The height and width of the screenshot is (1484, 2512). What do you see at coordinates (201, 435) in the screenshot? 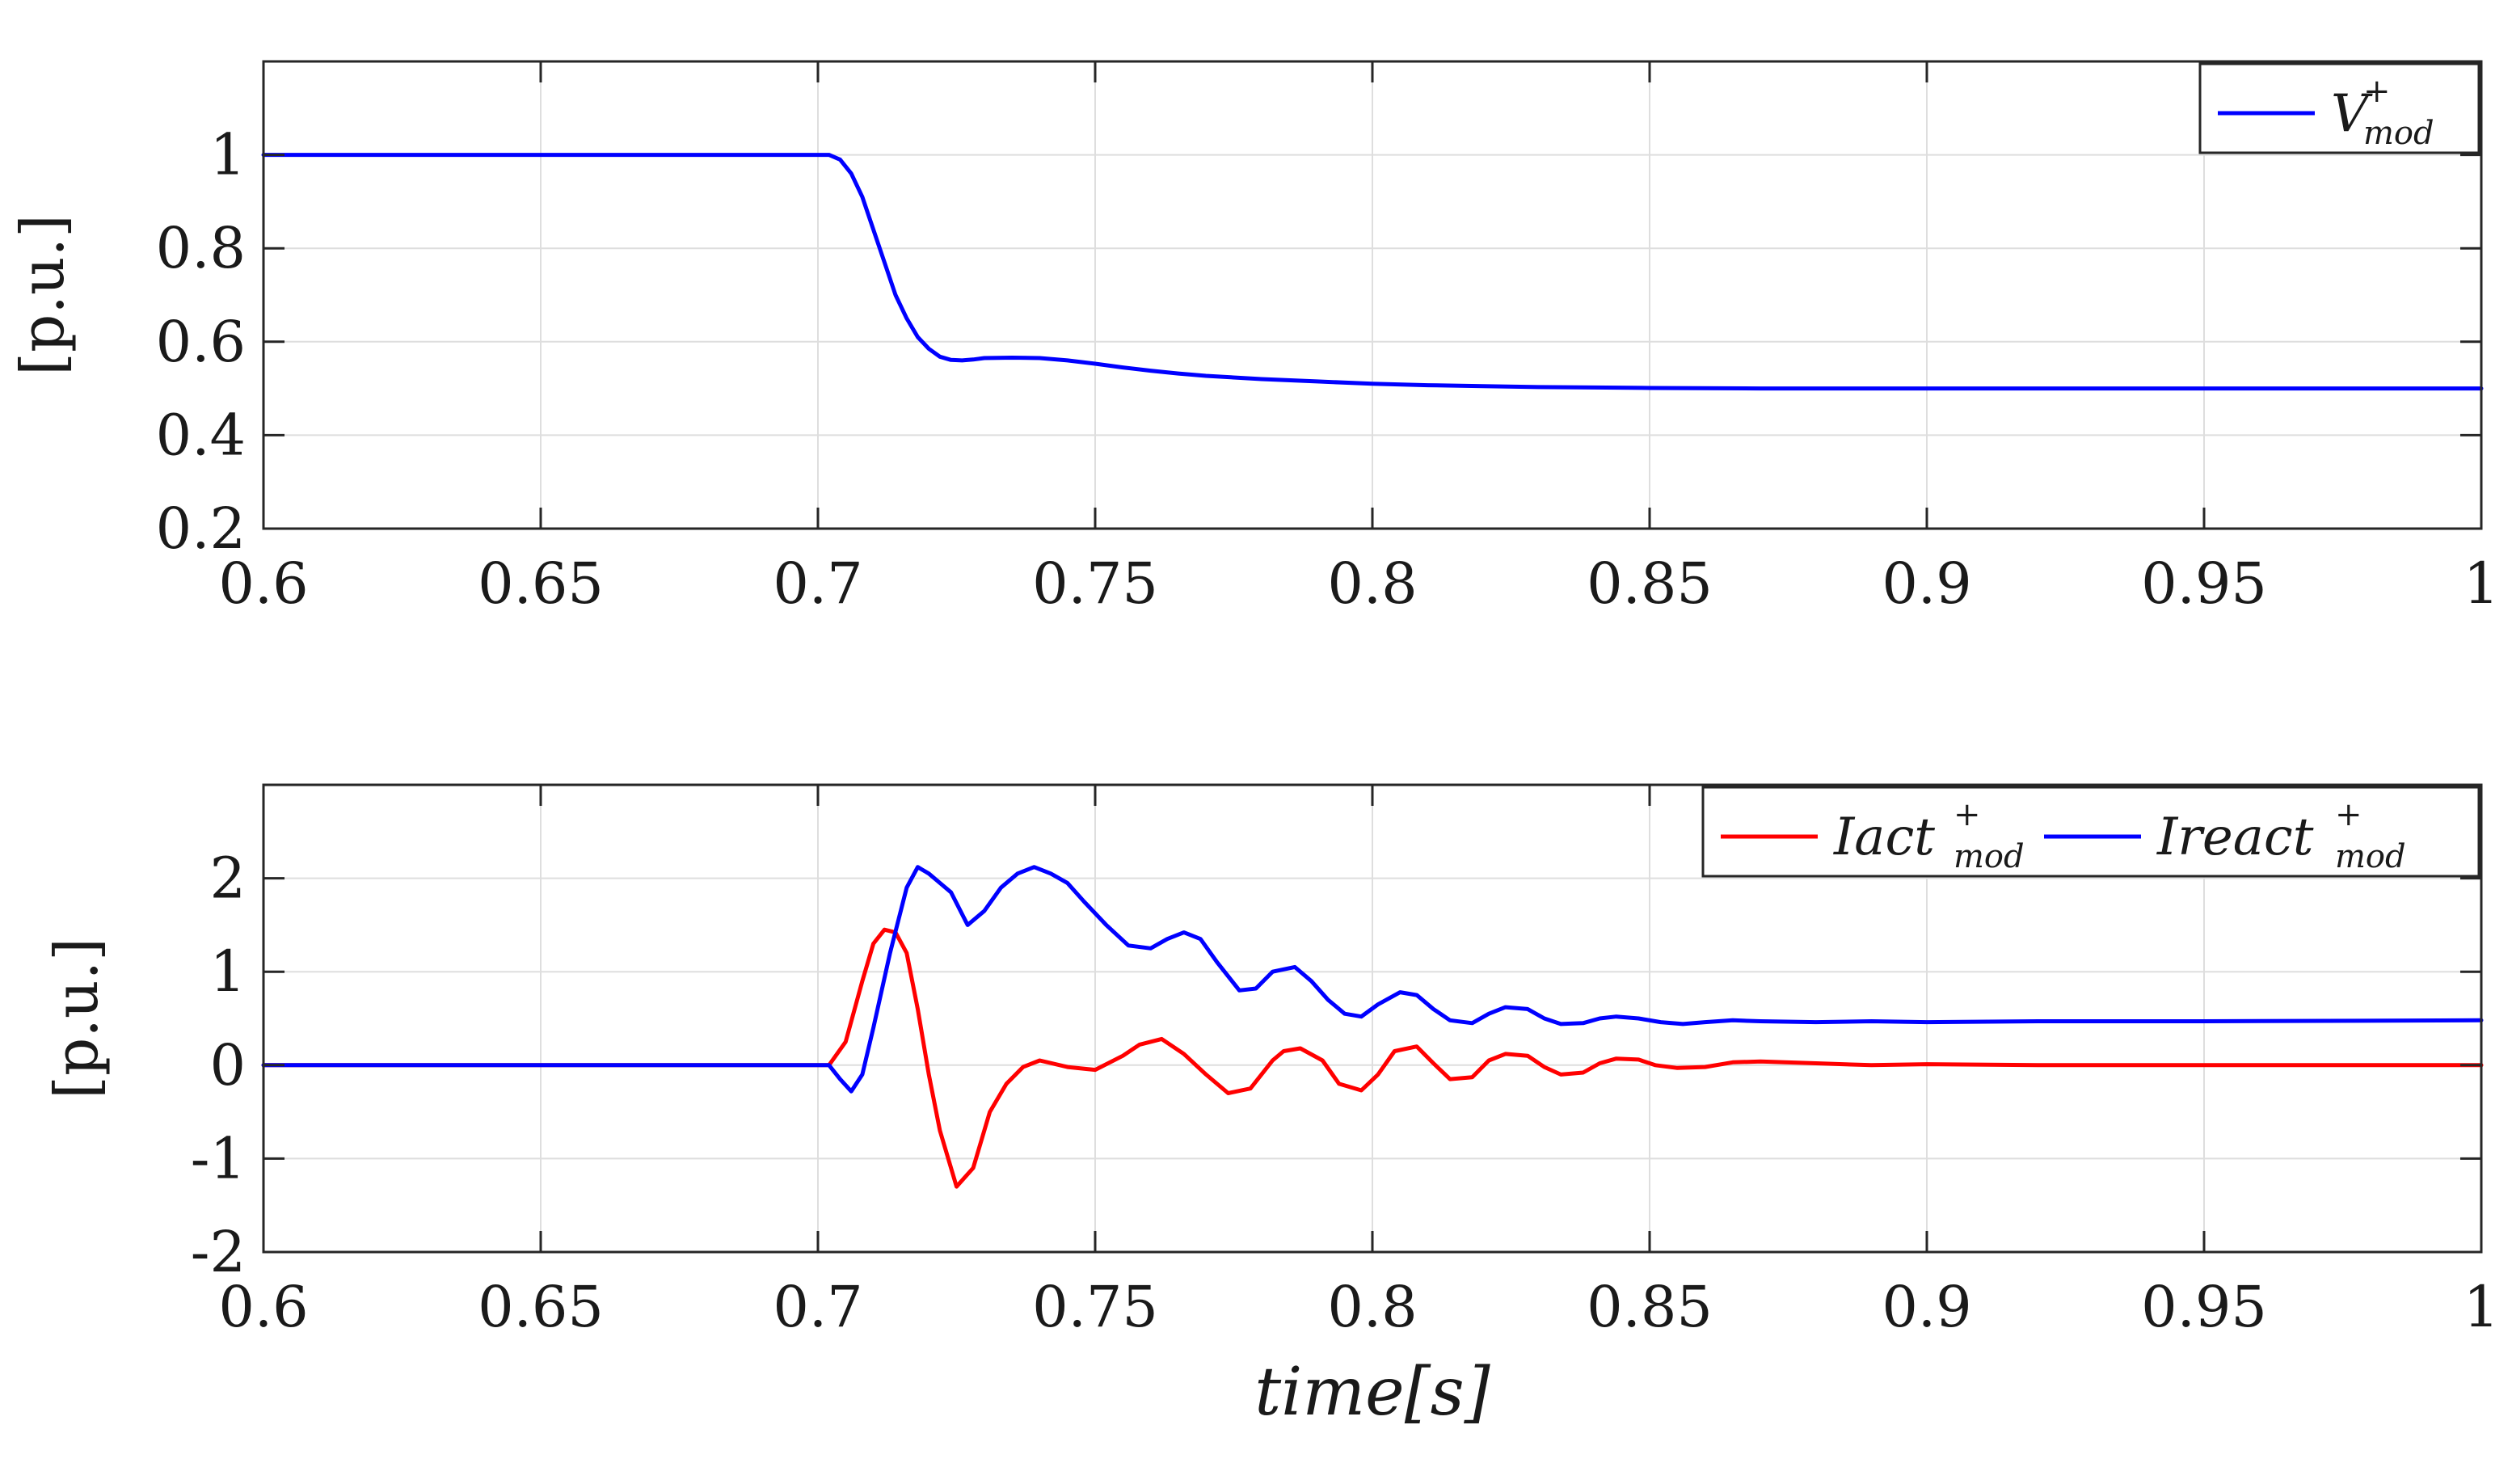
I see `y-tick-label: 0.4` at bounding box center [201, 435].